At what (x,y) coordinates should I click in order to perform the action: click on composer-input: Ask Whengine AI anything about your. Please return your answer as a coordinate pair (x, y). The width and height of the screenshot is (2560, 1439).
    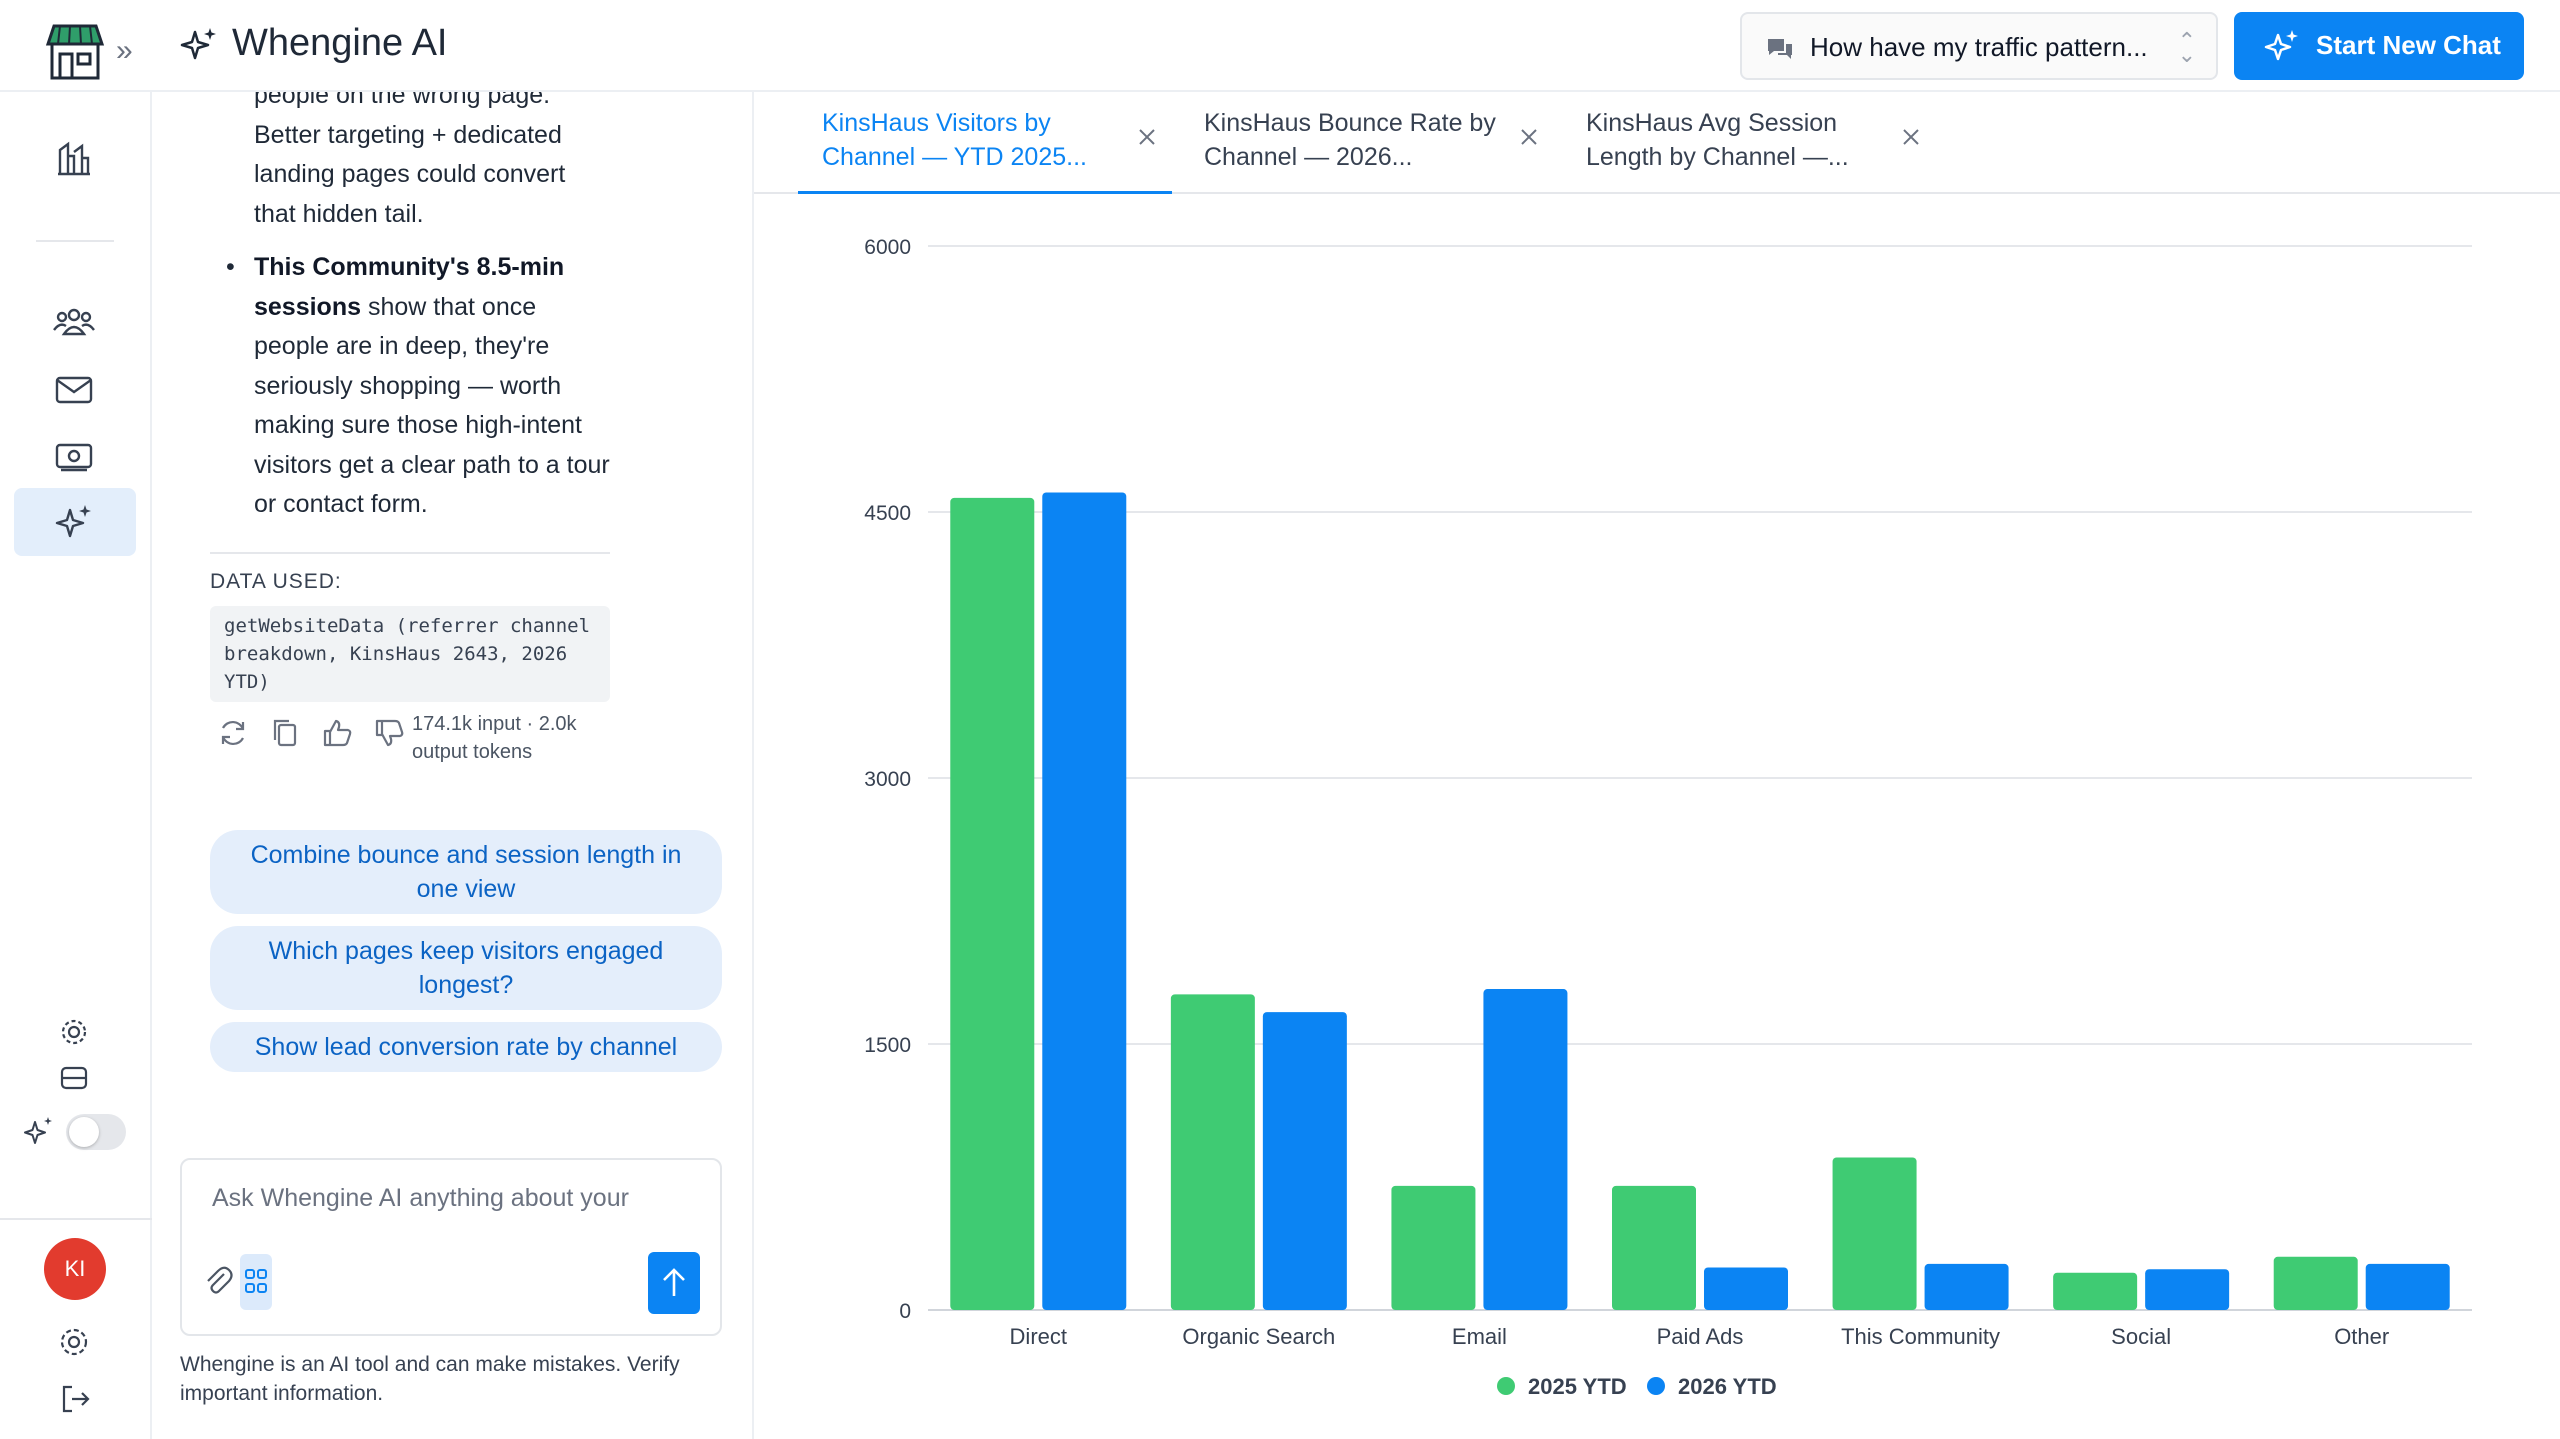
    Looking at the image, I should click on (420, 1198).